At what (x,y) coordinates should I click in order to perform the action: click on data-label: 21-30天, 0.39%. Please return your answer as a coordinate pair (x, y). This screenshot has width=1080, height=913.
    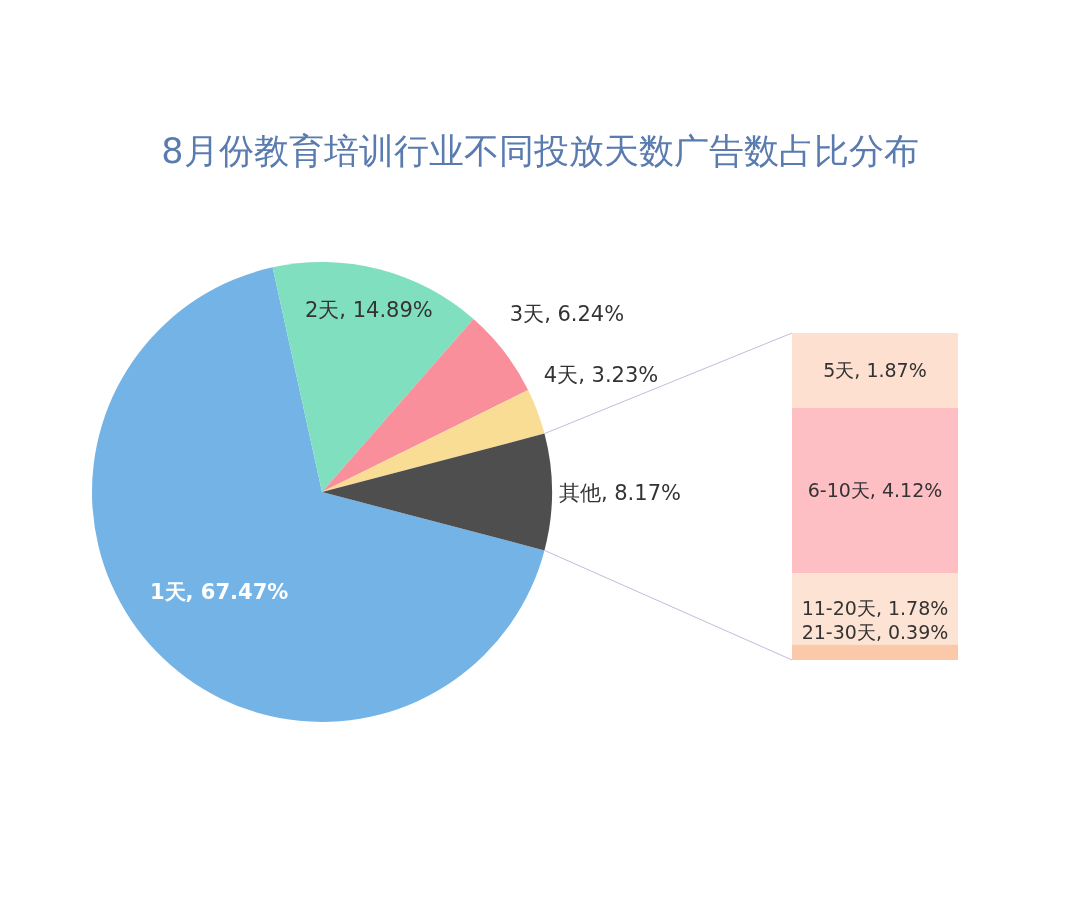
    Looking at the image, I should click on (875, 632).